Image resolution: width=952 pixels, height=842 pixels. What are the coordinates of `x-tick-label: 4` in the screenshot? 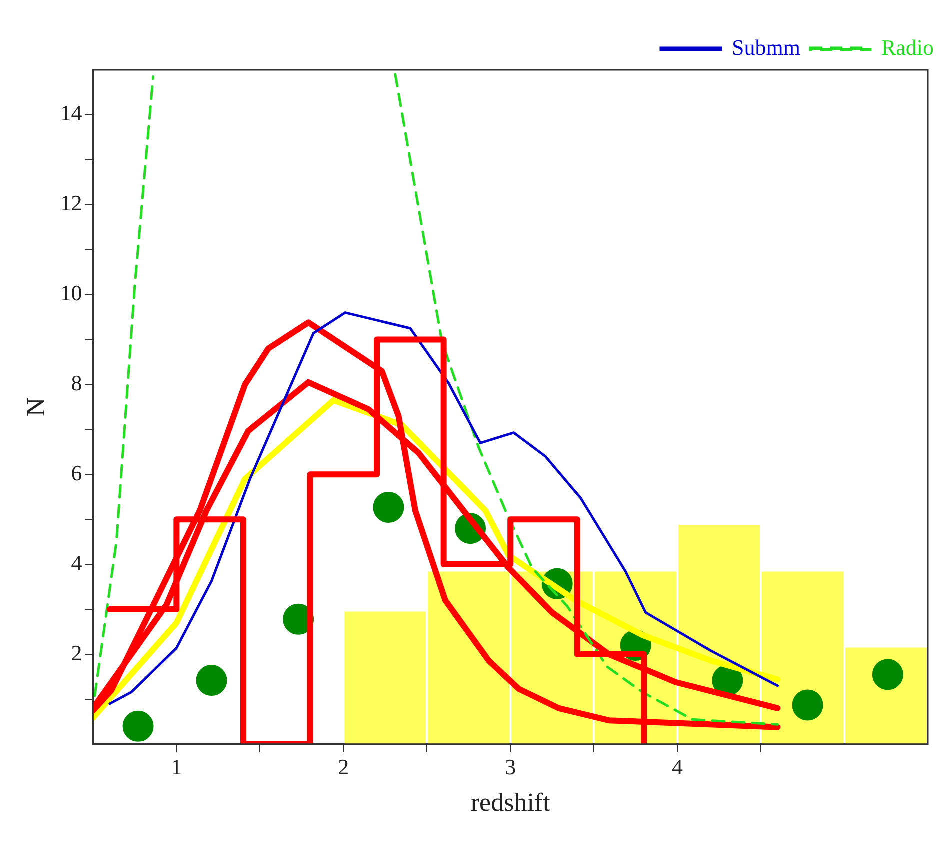 It's located at (678, 767).